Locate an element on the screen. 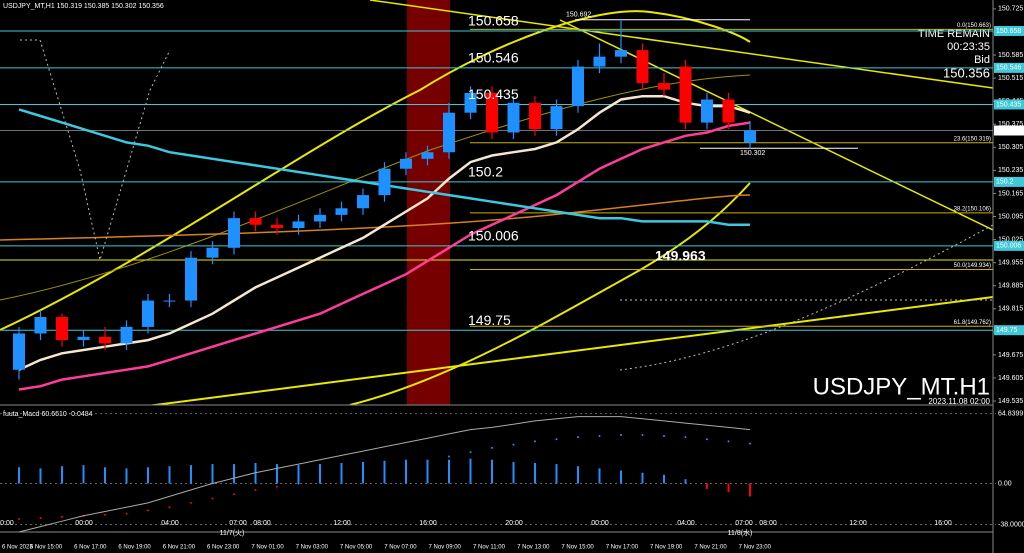 The image size is (1024, 553). y-tick-label: 149.815 is located at coordinates (1010, 309).